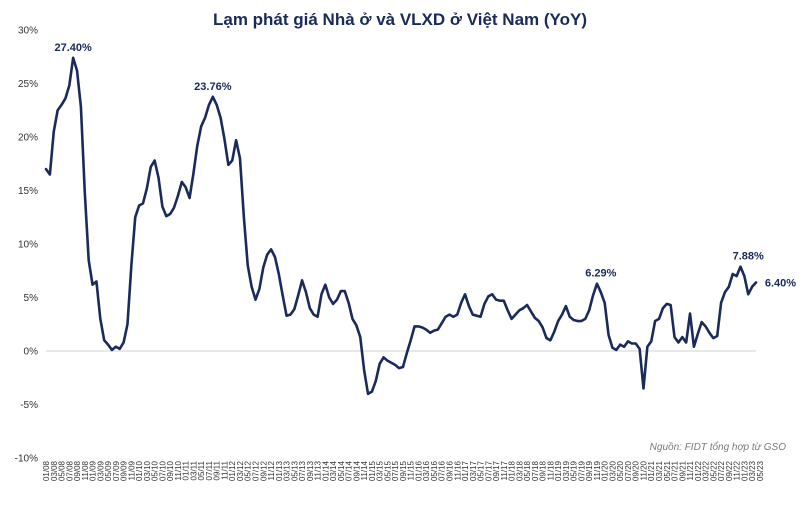 The width and height of the screenshot is (800, 507). Describe the element at coordinates (729, 470) in the screenshot. I see `x-tick-label: 09/22` at that location.